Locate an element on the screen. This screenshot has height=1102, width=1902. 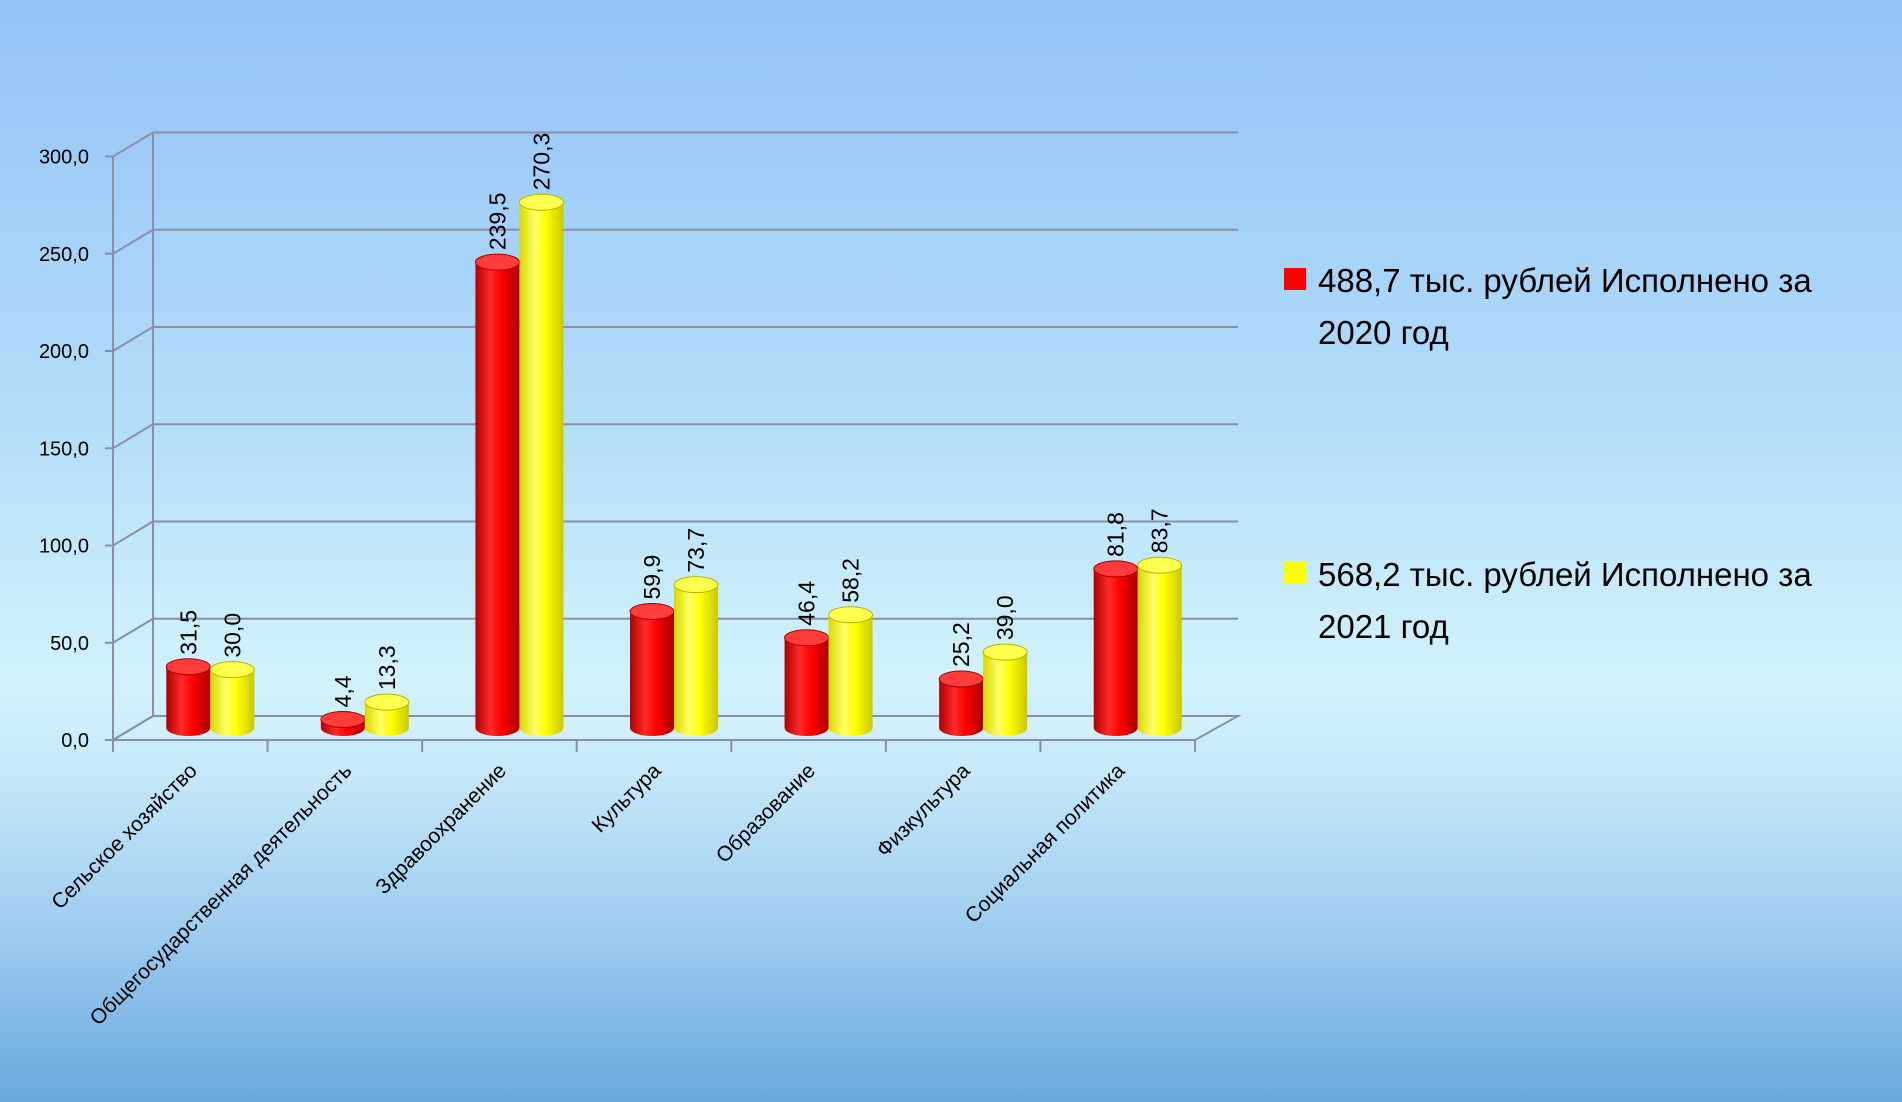
category-label: Социальная политика is located at coordinates (1045, 843).